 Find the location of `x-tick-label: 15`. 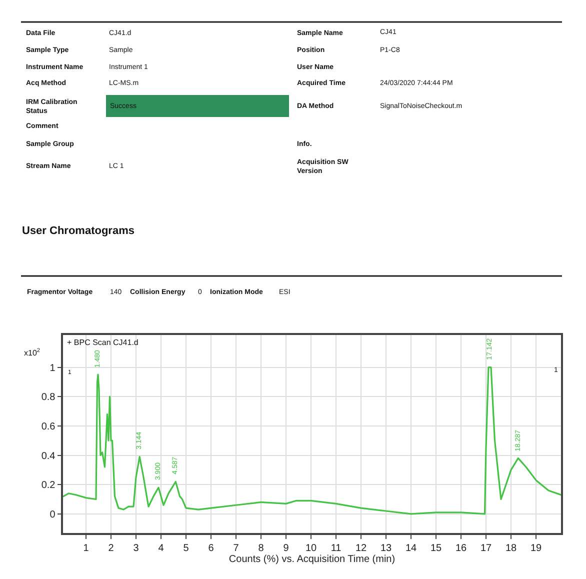

x-tick-label: 15 is located at coordinates (436, 548).